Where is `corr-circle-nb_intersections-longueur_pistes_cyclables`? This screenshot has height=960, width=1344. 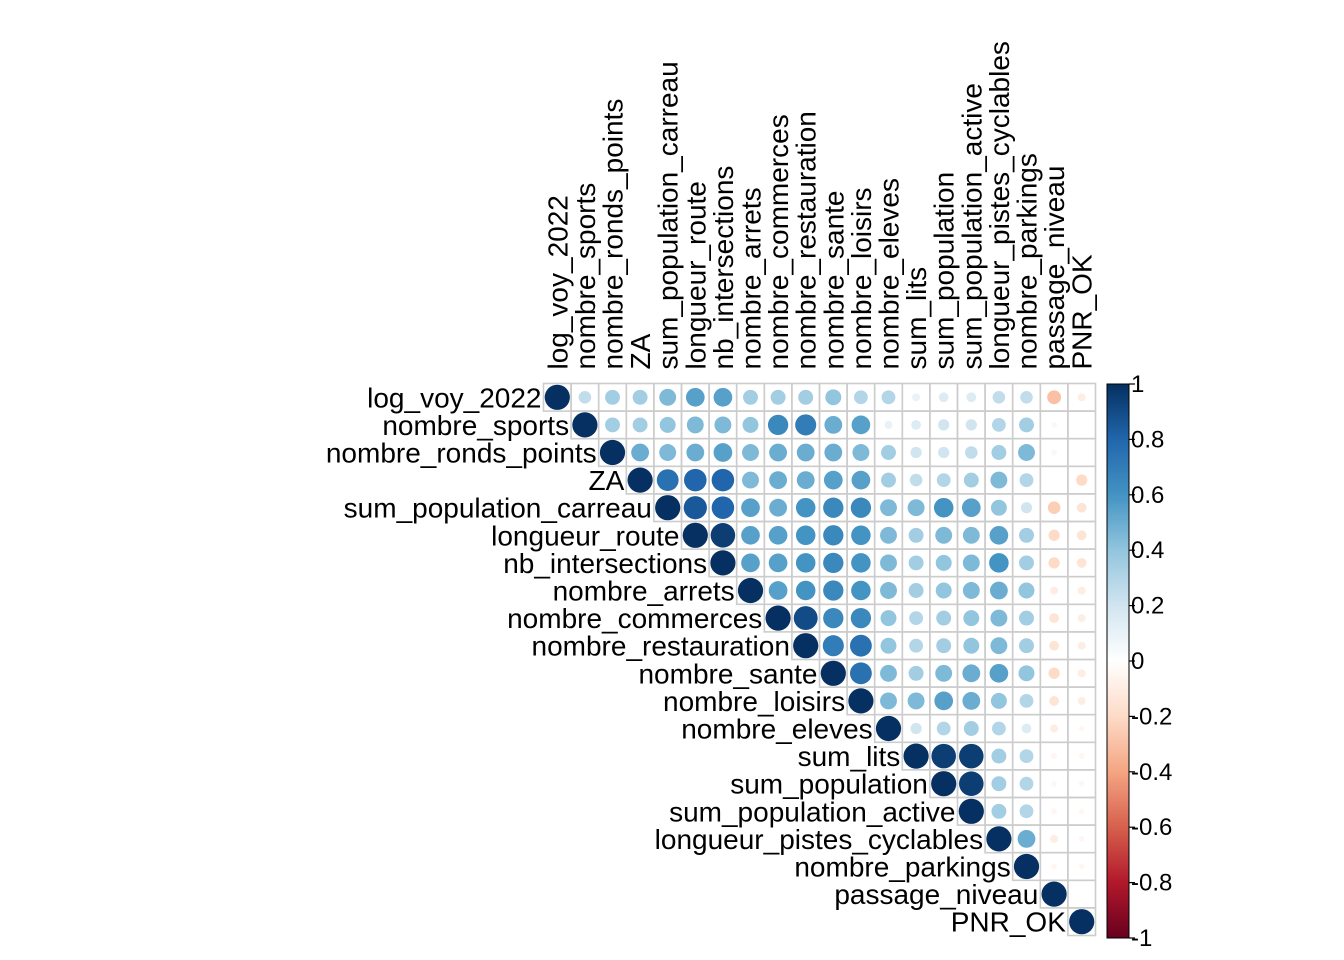 corr-circle-nb_intersections-longueur_pistes_cyclables is located at coordinates (999, 563).